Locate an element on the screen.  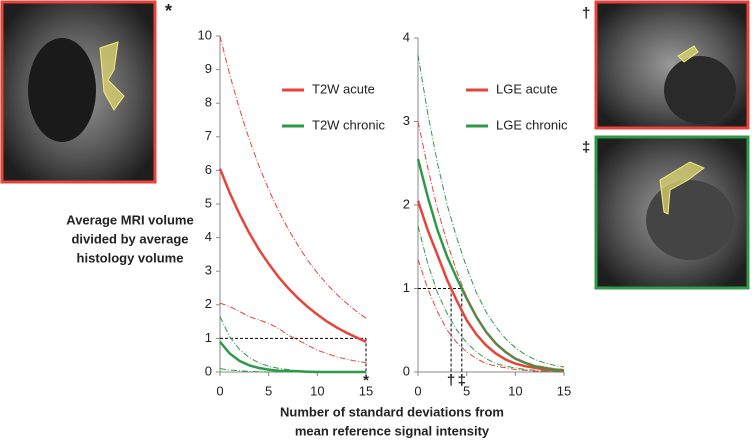
y-axis-label: divided by average is located at coordinates (129, 238).